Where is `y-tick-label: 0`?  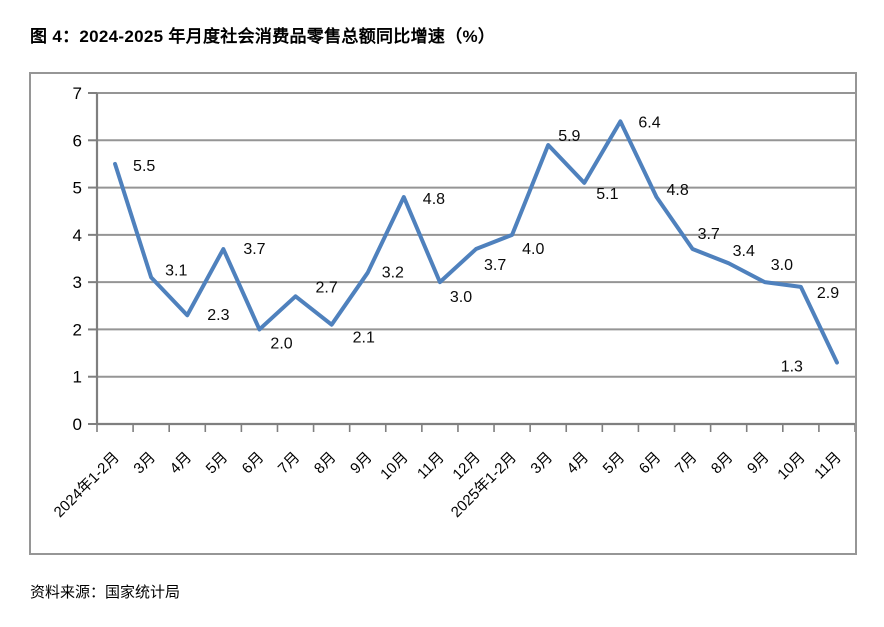
y-tick-label: 0 is located at coordinates (77, 424).